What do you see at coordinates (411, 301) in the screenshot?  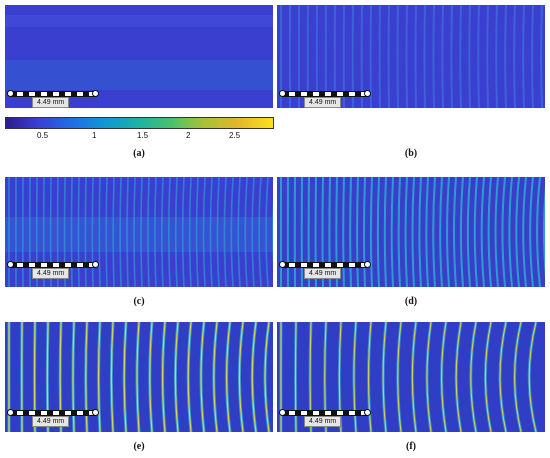 I see `caption-d: (d)` at bounding box center [411, 301].